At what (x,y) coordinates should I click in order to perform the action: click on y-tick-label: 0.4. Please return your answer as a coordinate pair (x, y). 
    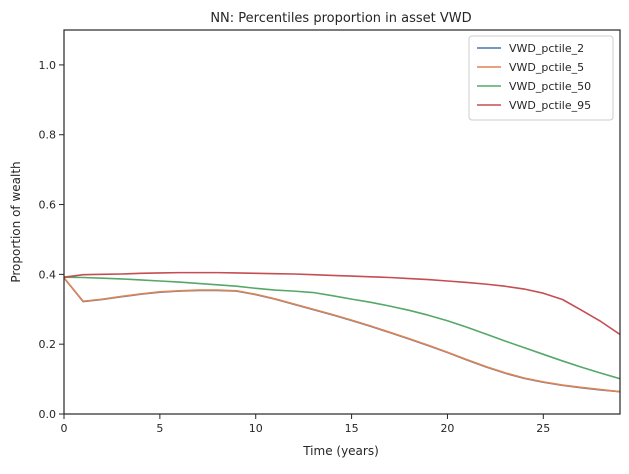
    Looking at the image, I should click on (48, 274).